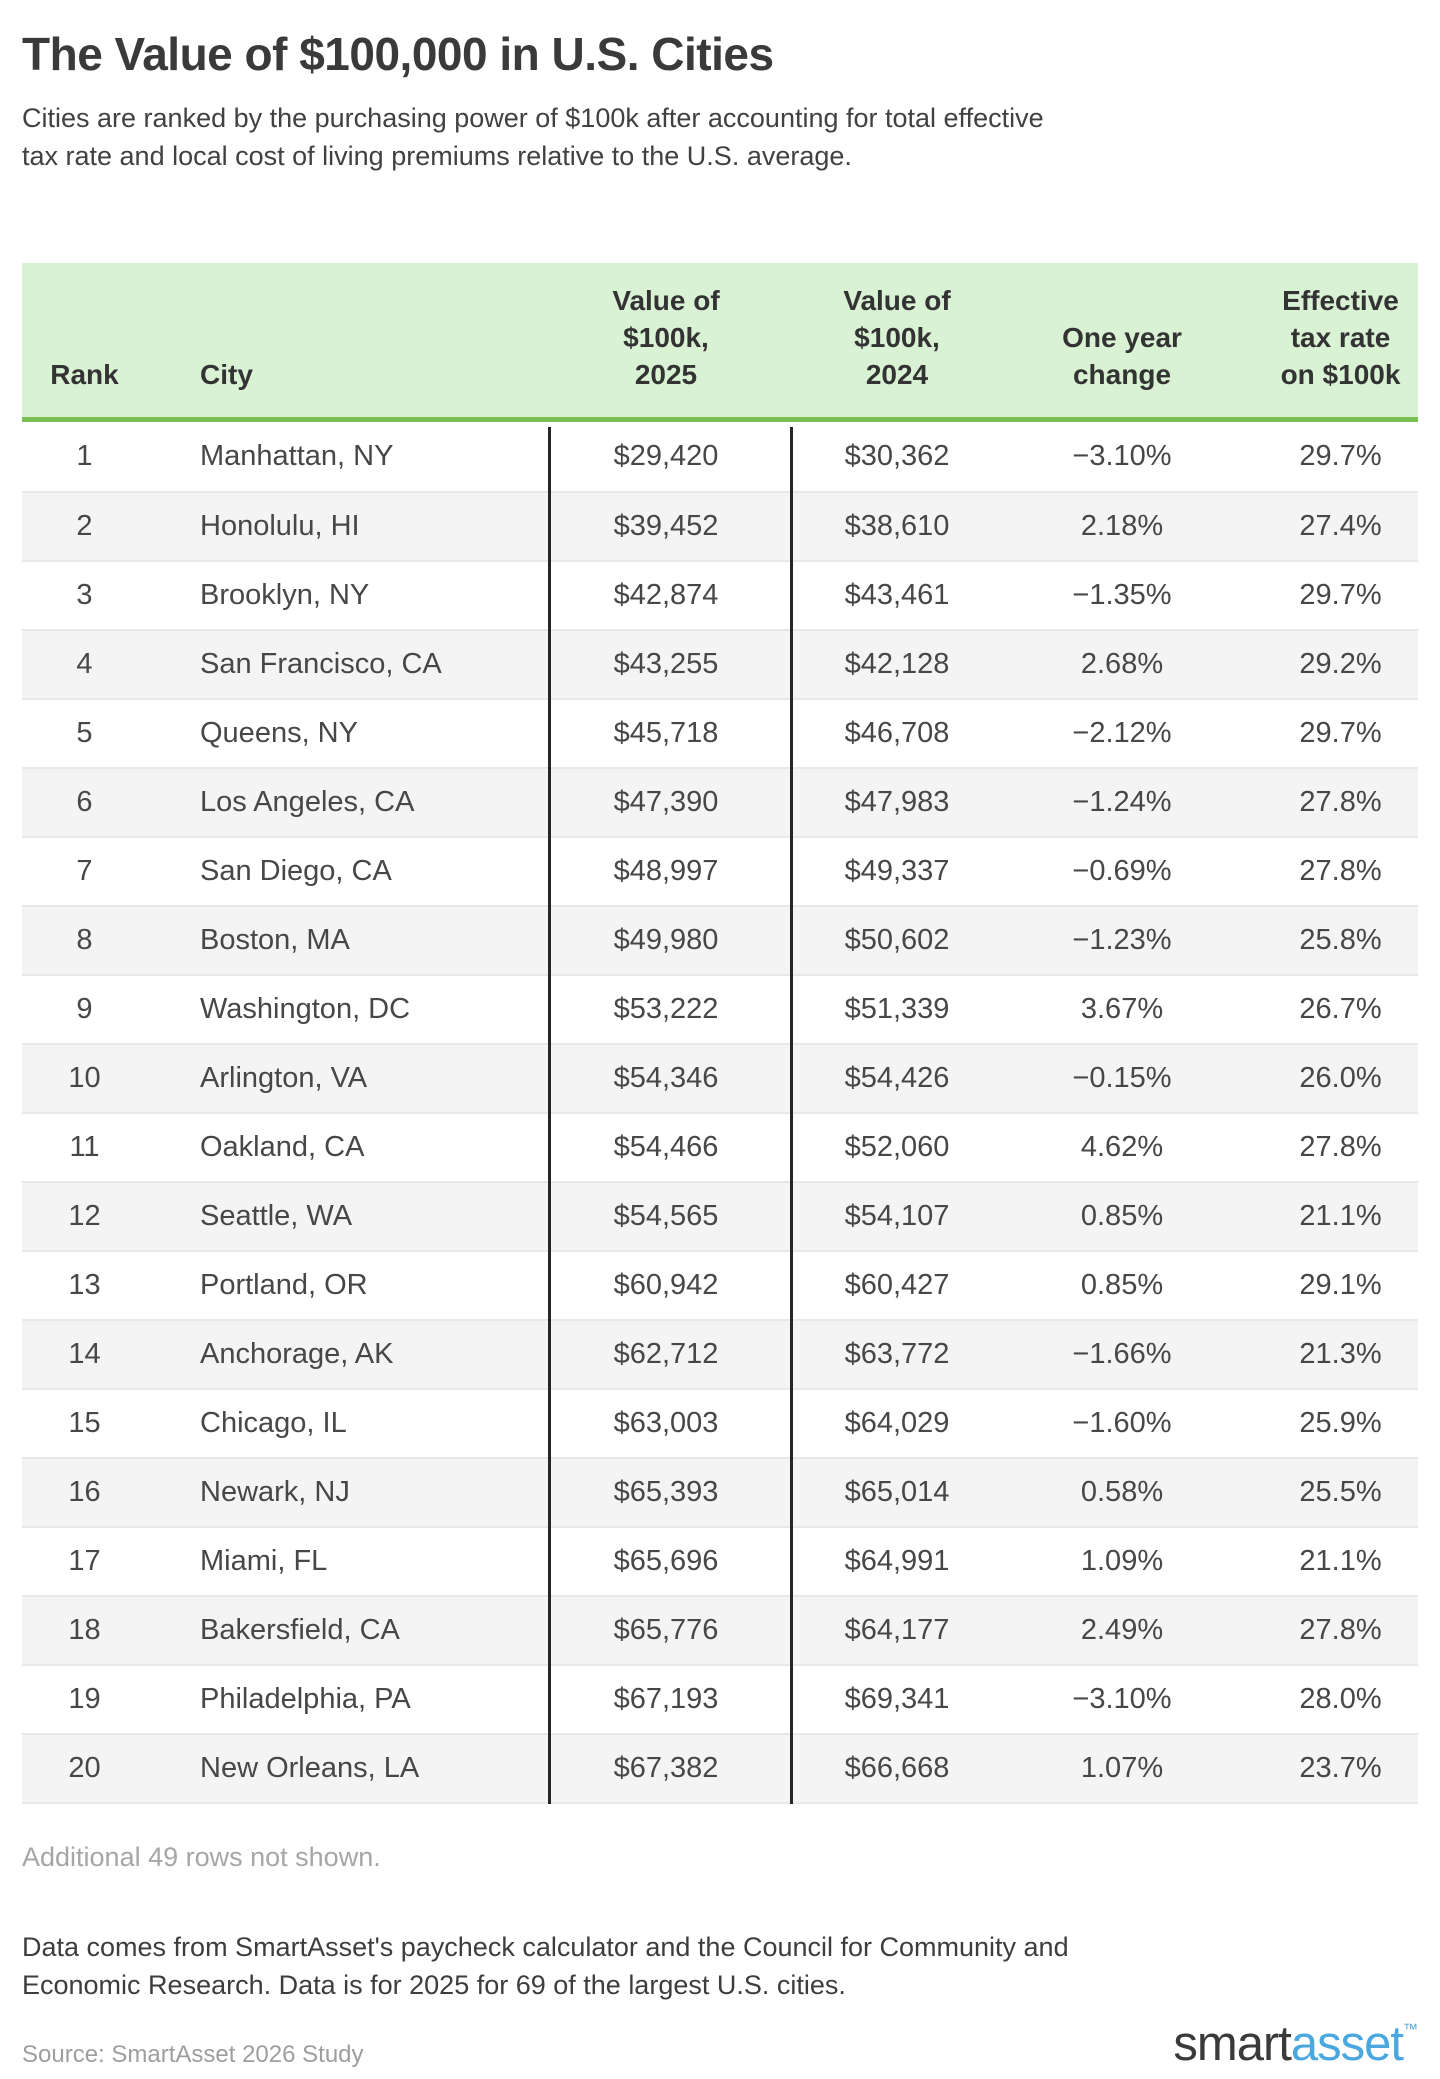 The width and height of the screenshot is (1440, 2079). What do you see at coordinates (897, 1422) in the screenshot?
I see `value-2024-cell: $64,029` at bounding box center [897, 1422].